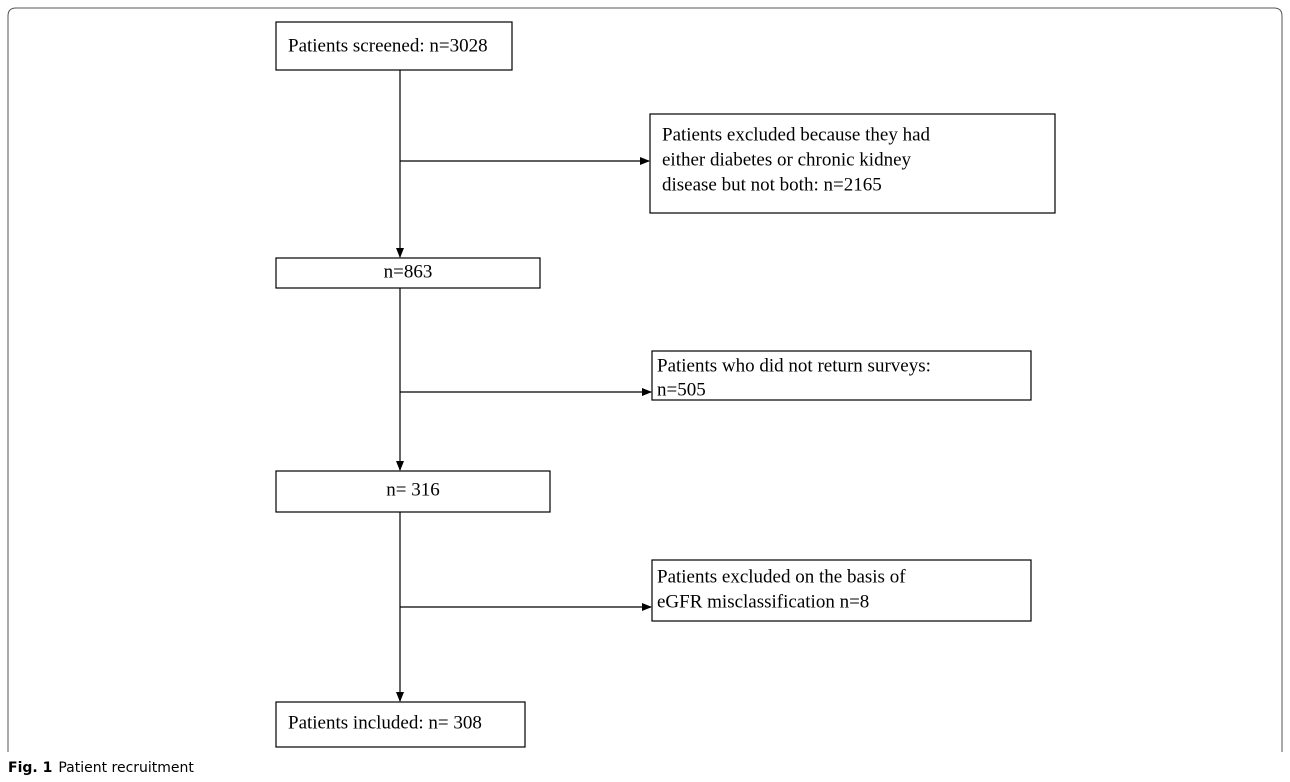 This screenshot has width=1290, height=782. Describe the element at coordinates (388, 45) in the screenshot. I see `node-label: Patients screened: n=3028` at that location.